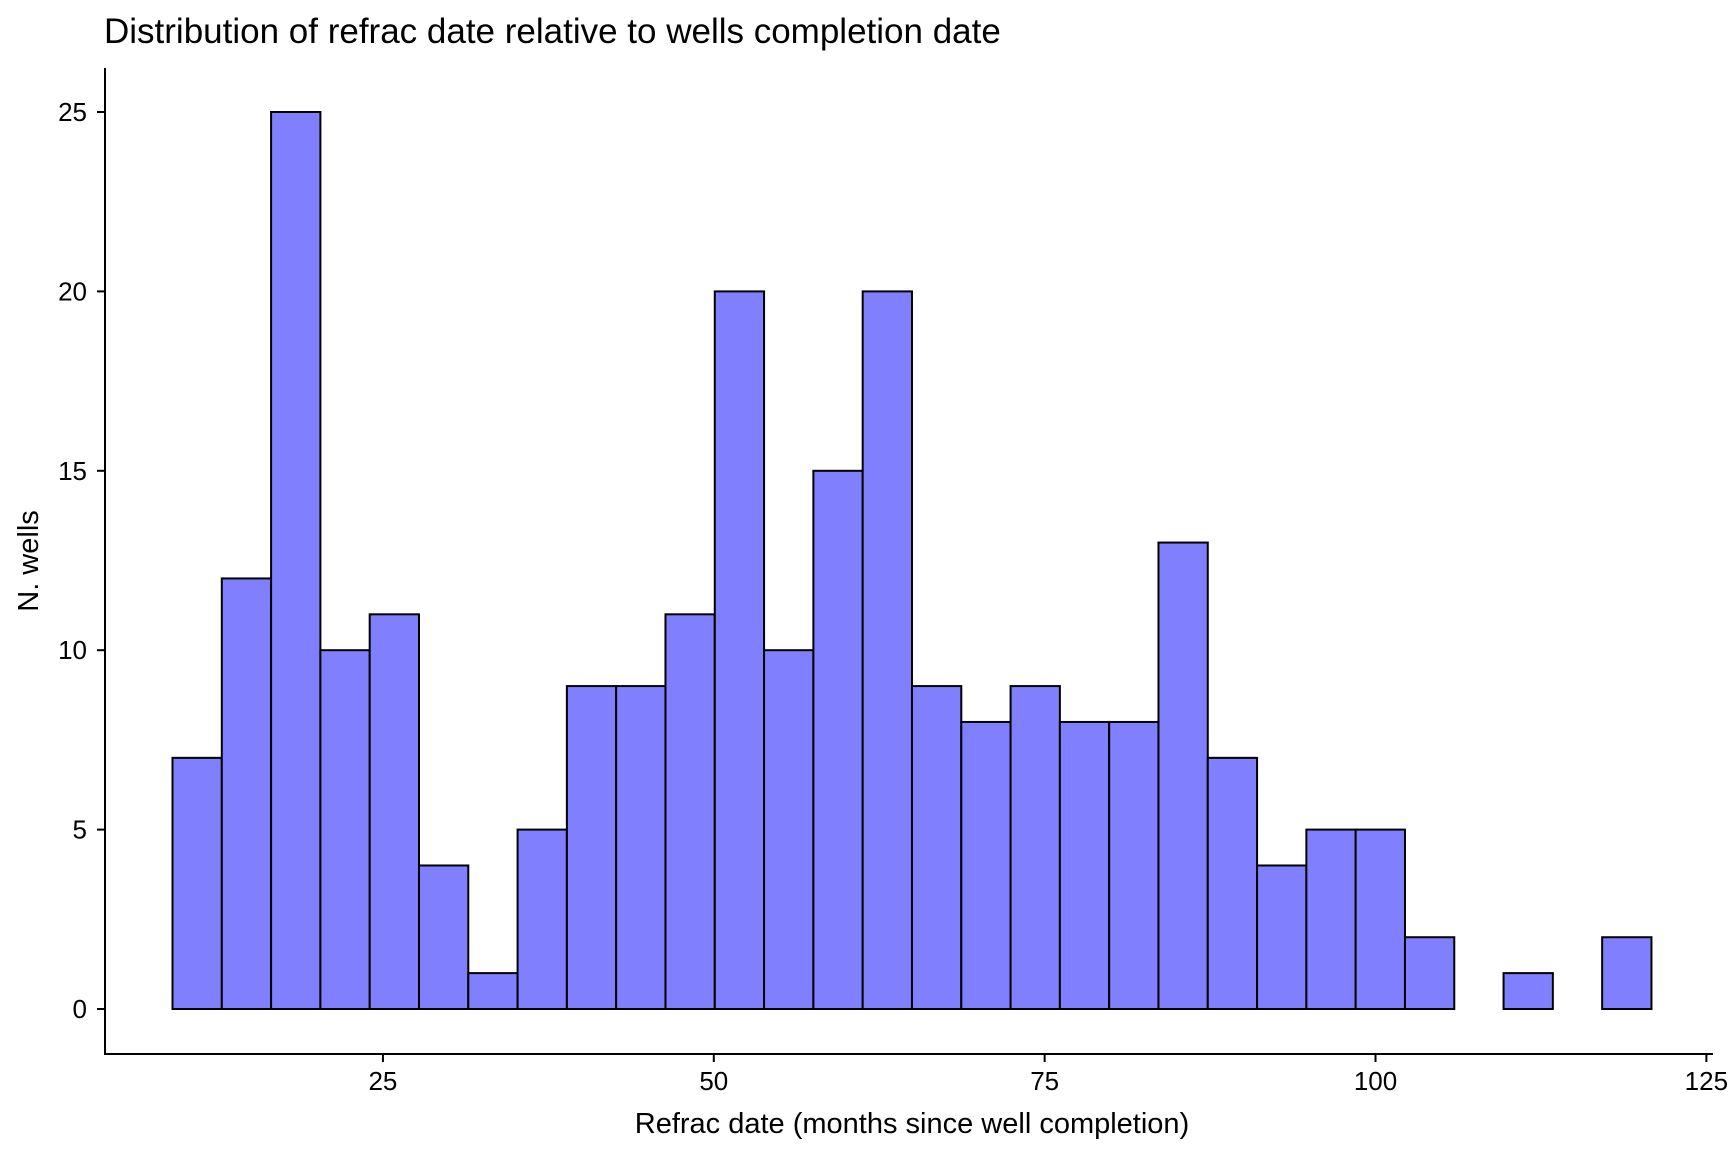 This screenshot has height=1152, width=1728. What do you see at coordinates (1706, 1081) in the screenshot?
I see `x-tick-label: 125` at bounding box center [1706, 1081].